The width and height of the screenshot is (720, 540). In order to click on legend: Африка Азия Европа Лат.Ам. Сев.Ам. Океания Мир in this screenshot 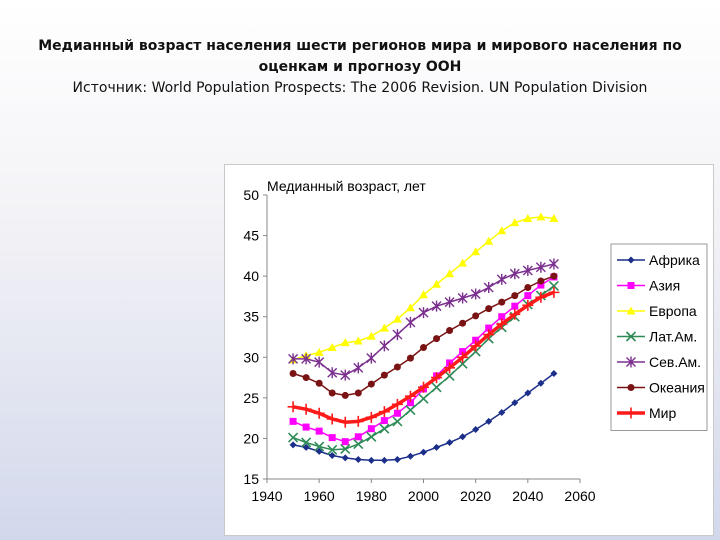, I will do `click(659, 337)`.